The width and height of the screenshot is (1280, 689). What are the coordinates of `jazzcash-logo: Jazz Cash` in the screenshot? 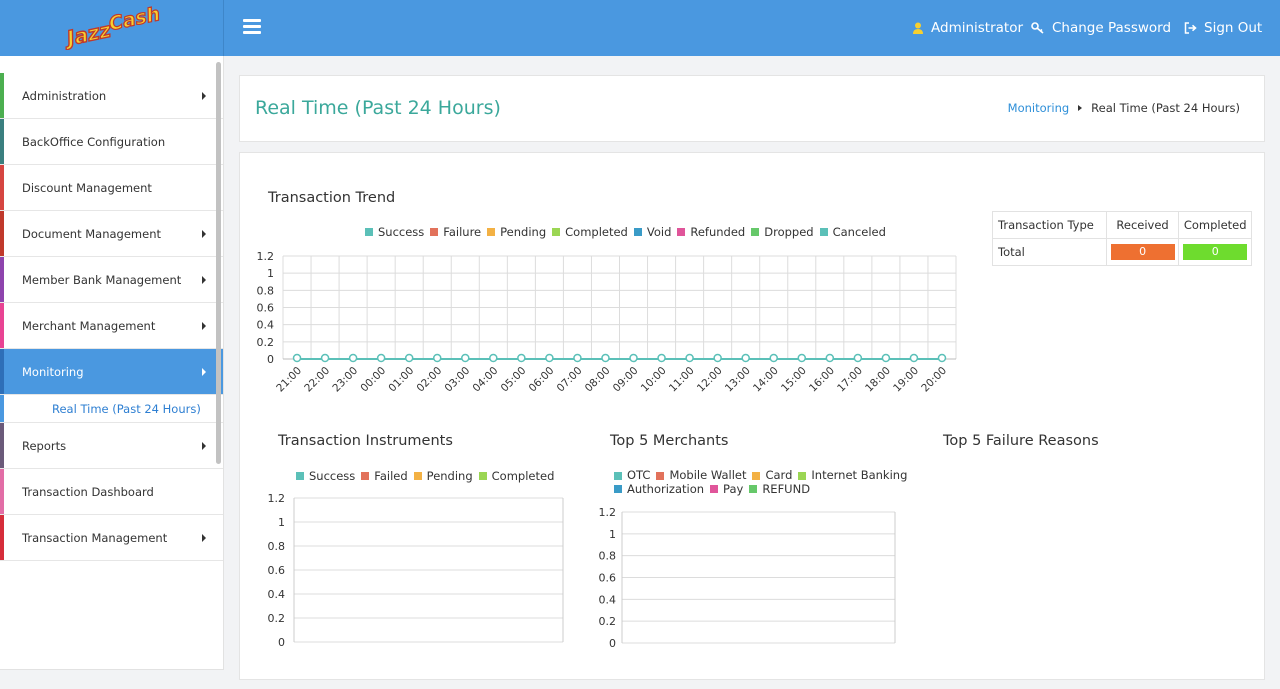 It's located at (112, 28).